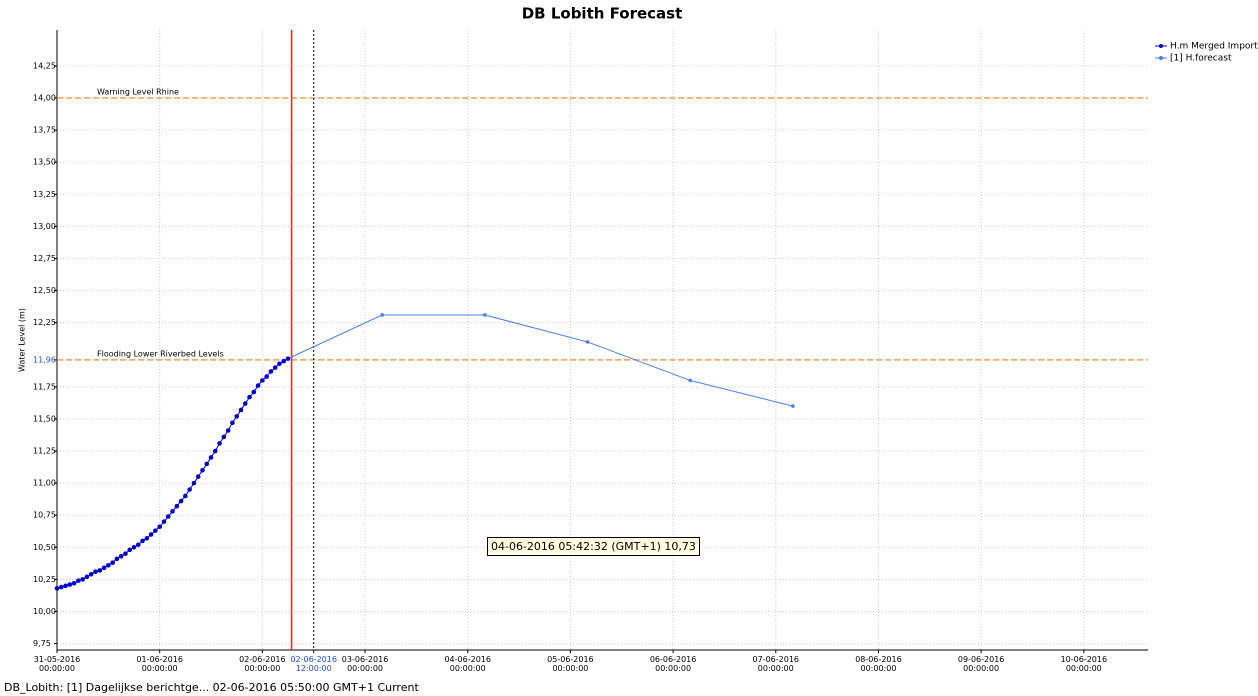 This screenshot has width=1258, height=696. I want to click on y-tick-label: 10,00, so click(44, 611).